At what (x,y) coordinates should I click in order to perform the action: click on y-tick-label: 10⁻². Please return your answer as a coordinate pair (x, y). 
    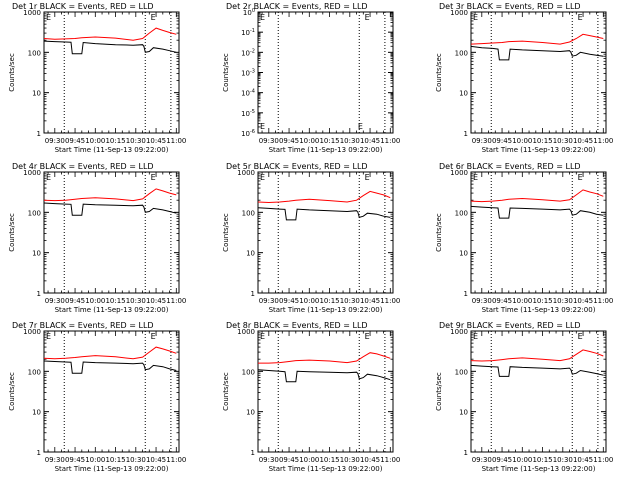
    Looking at the image, I should click on (248, 52).